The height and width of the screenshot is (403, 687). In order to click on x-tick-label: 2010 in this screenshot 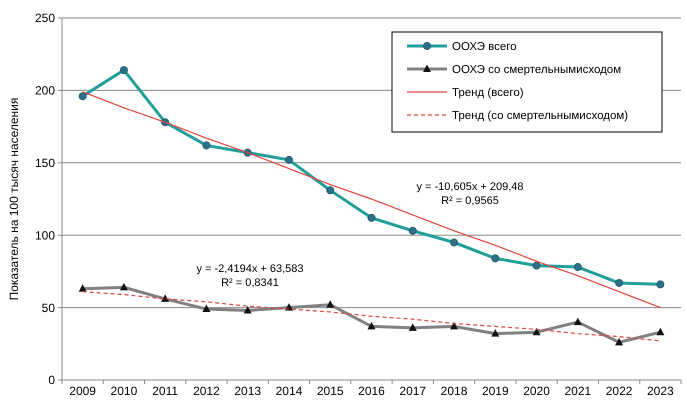, I will do `click(124, 391)`.